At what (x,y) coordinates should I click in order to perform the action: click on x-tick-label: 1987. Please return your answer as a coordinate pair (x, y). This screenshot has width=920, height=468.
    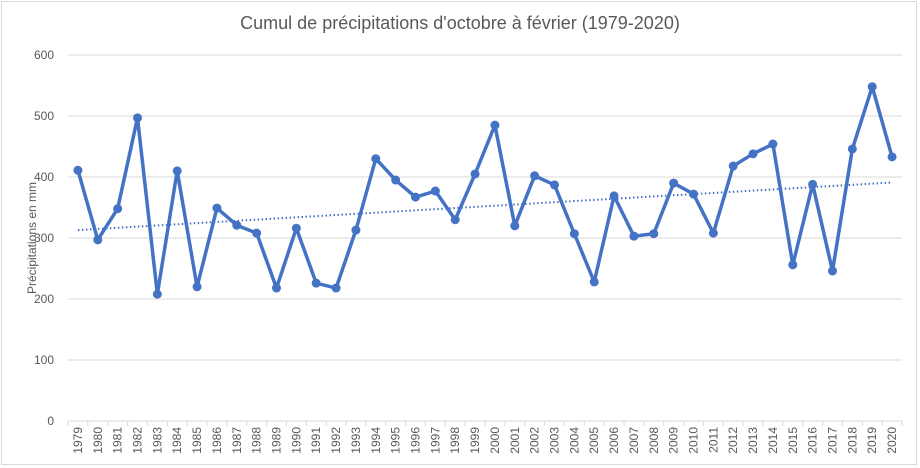
    Looking at the image, I should click on (237, 440).